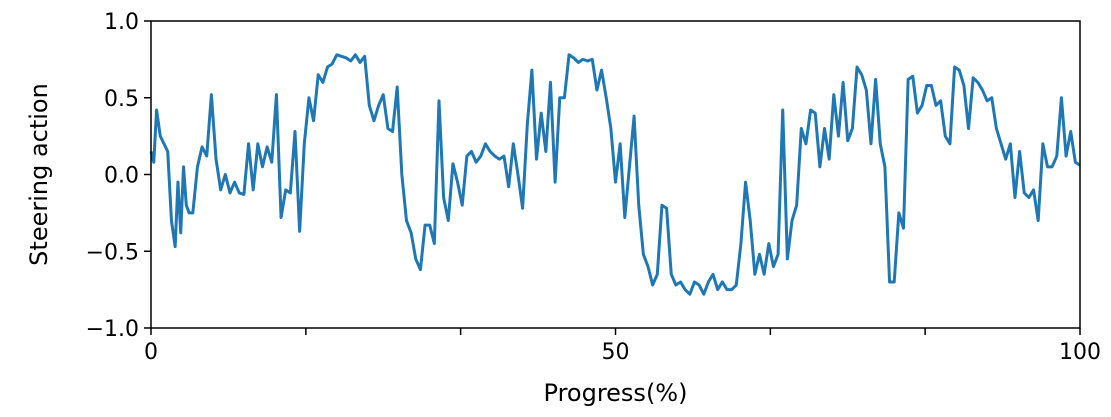 This screenshot has width=1111, height=417. I want to click on x-axis-ticks: 0 50 100, so click(622, 346).